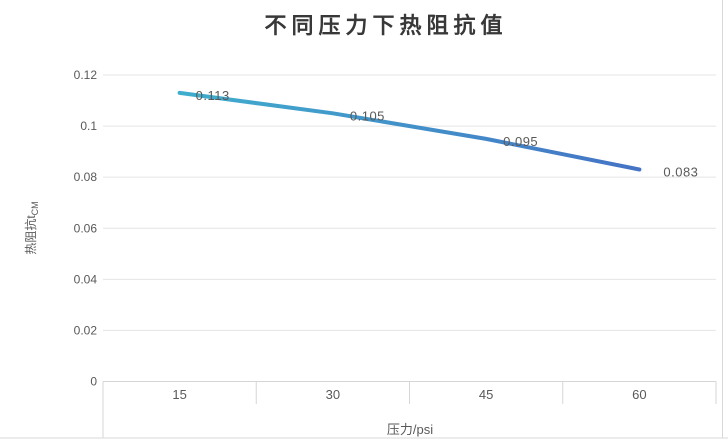  I want to click on x-category-label: 15, so click(179, 394).